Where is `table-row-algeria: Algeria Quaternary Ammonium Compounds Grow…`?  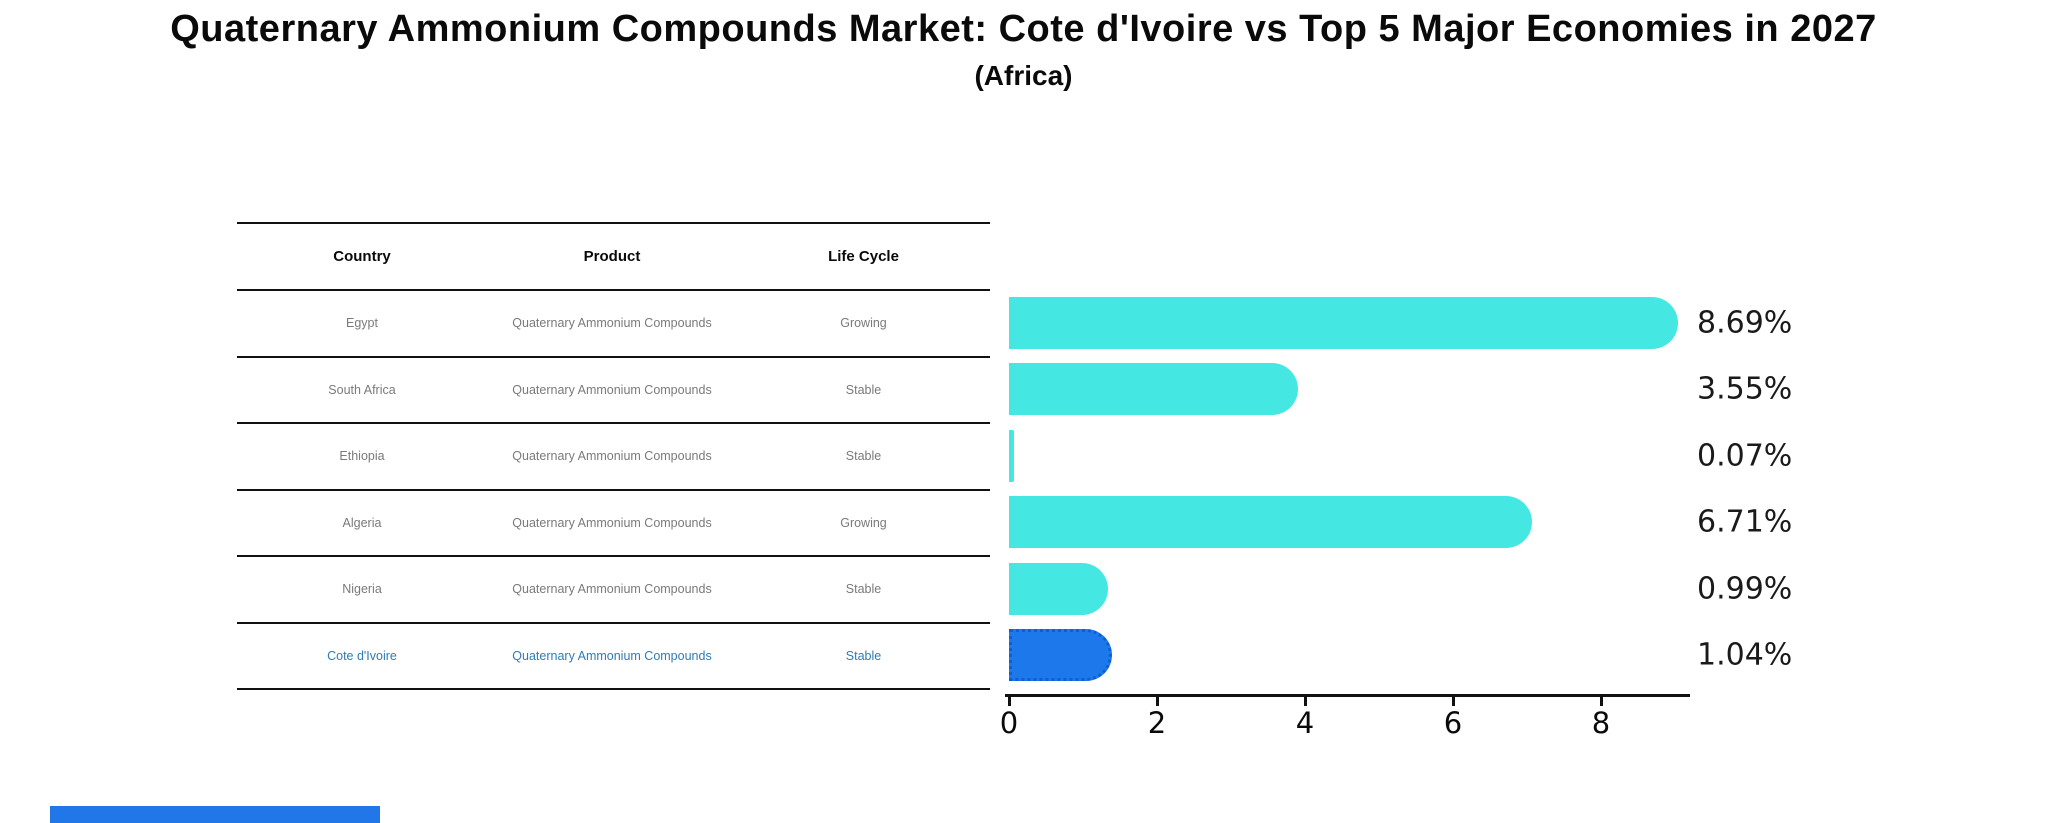 table-row-algeria: Algeria Quaternary Ammonium Compounds Grow… is located at coordinates (613, 524).